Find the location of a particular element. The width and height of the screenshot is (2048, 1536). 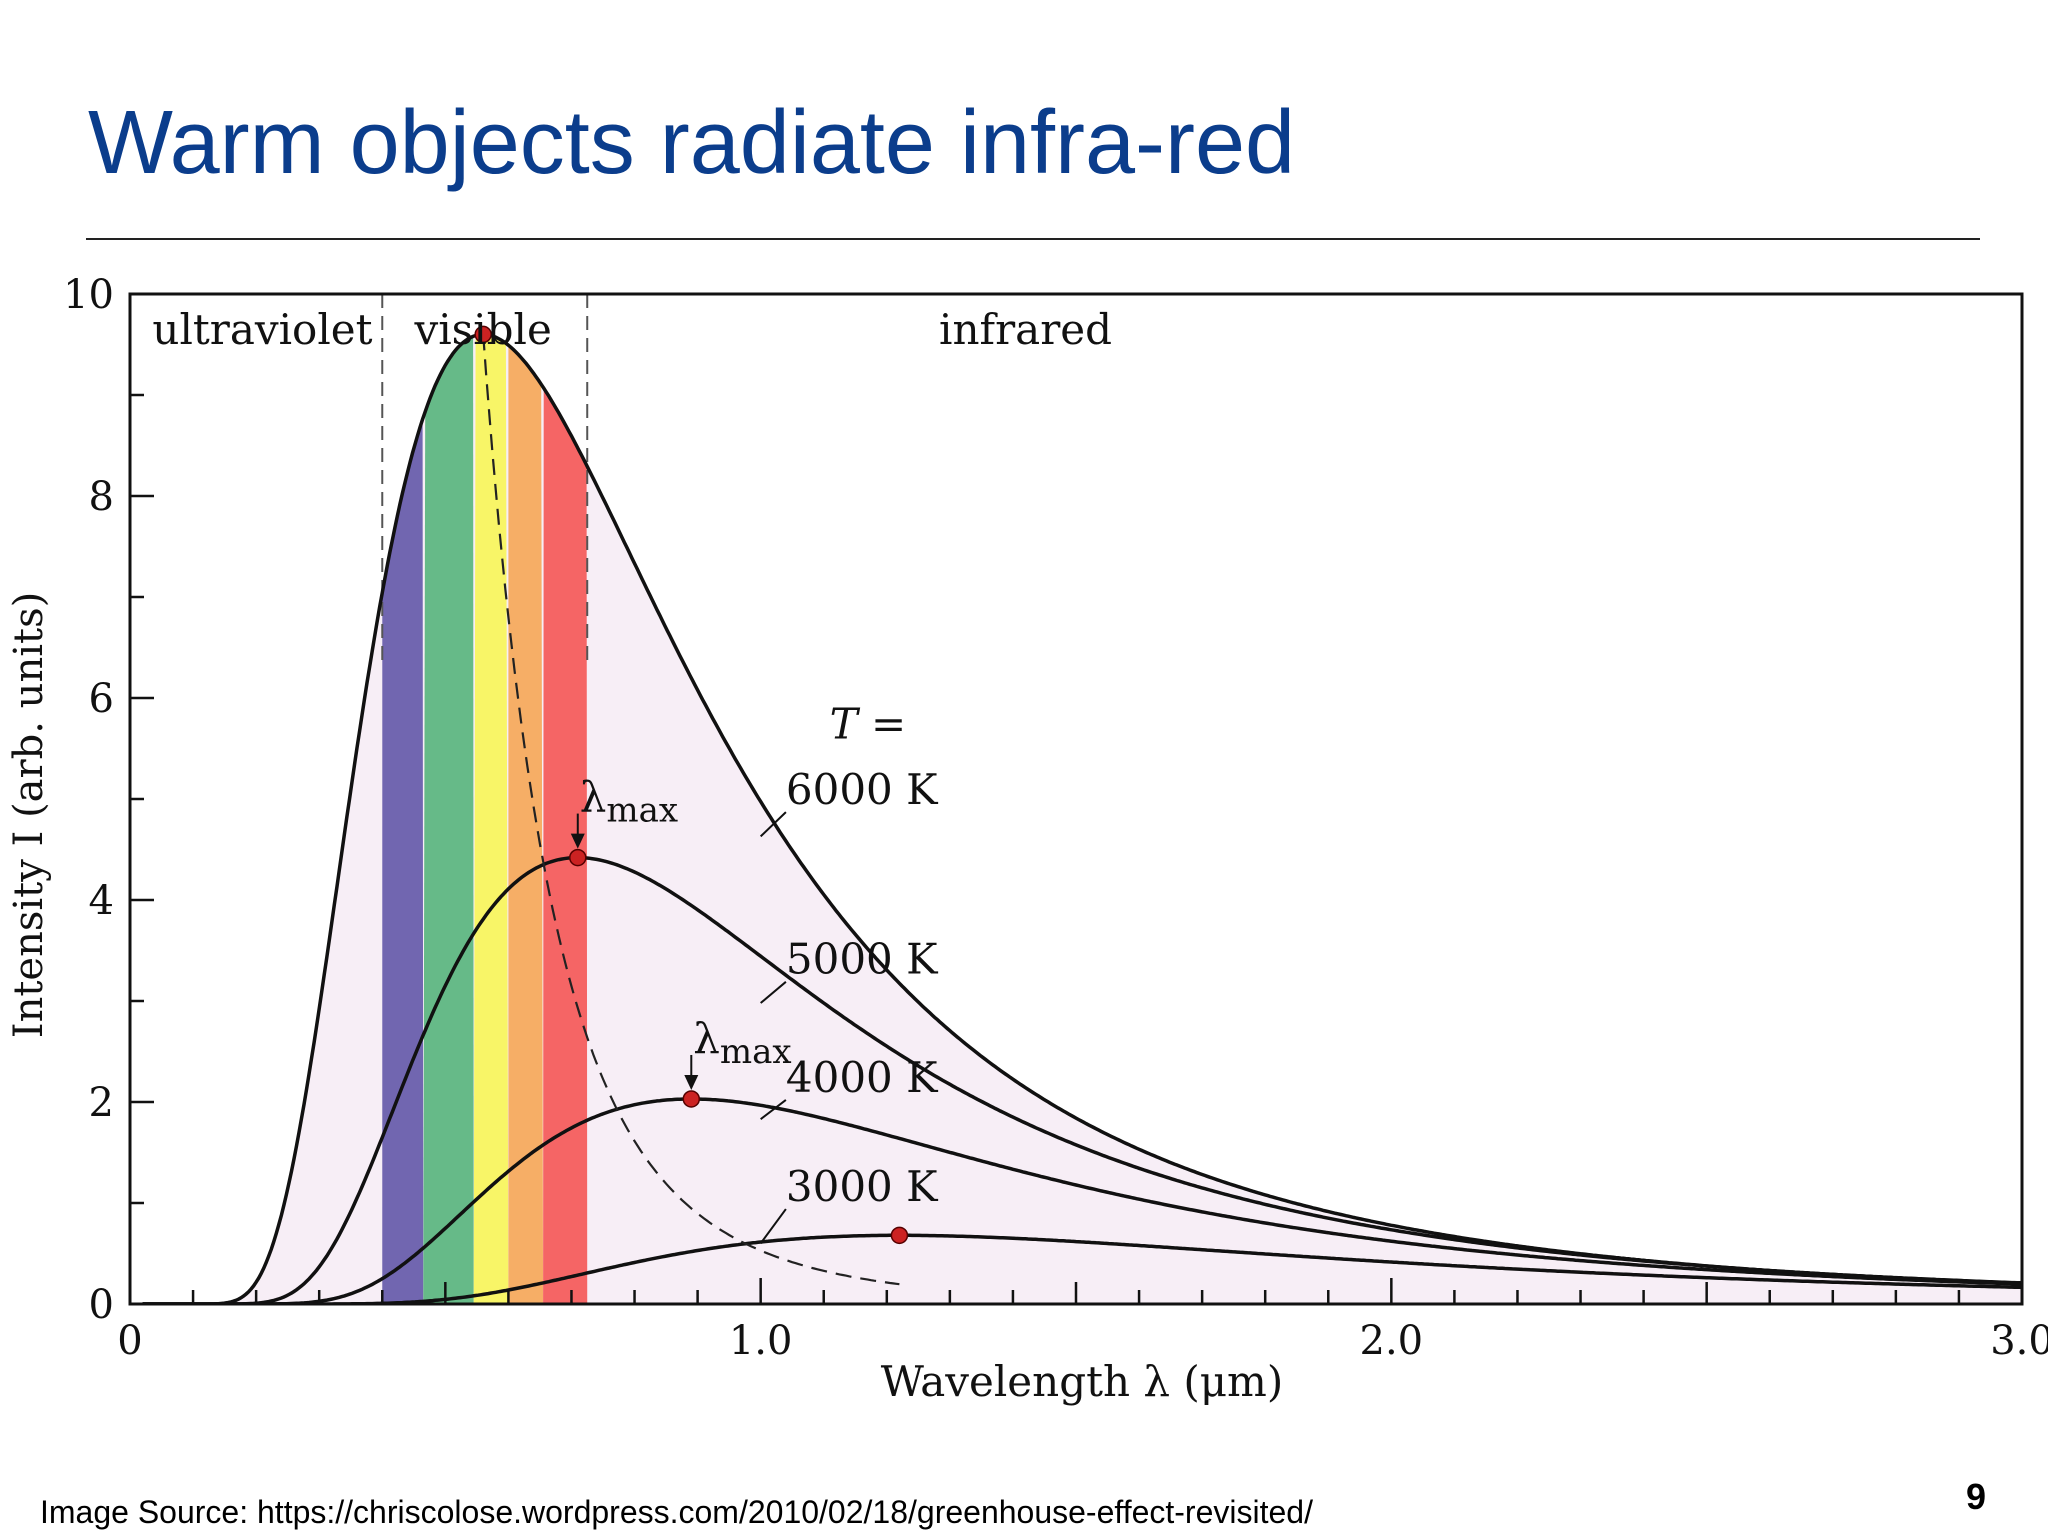

title-divider is located at coordinates (1033, 239).